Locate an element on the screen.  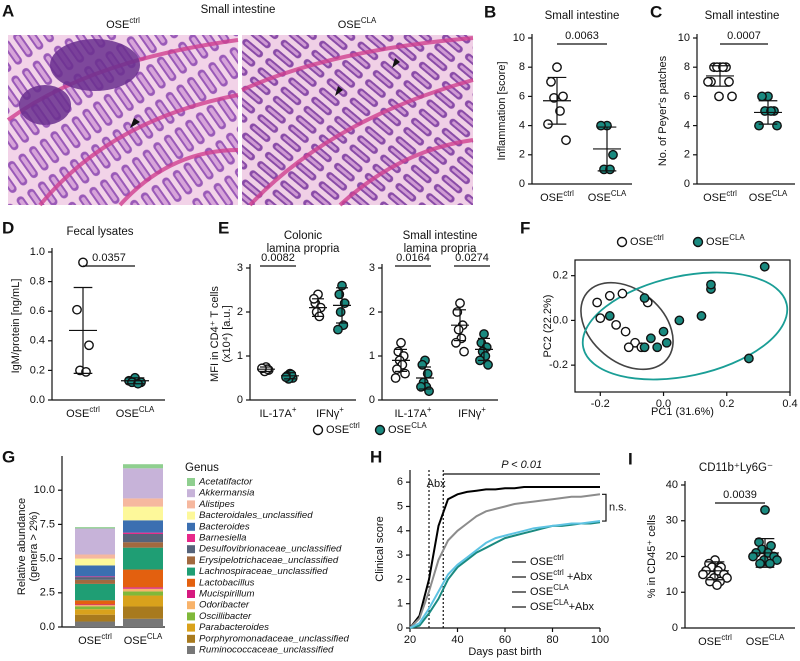
ns-bracket is located at coordinates (604, 507).